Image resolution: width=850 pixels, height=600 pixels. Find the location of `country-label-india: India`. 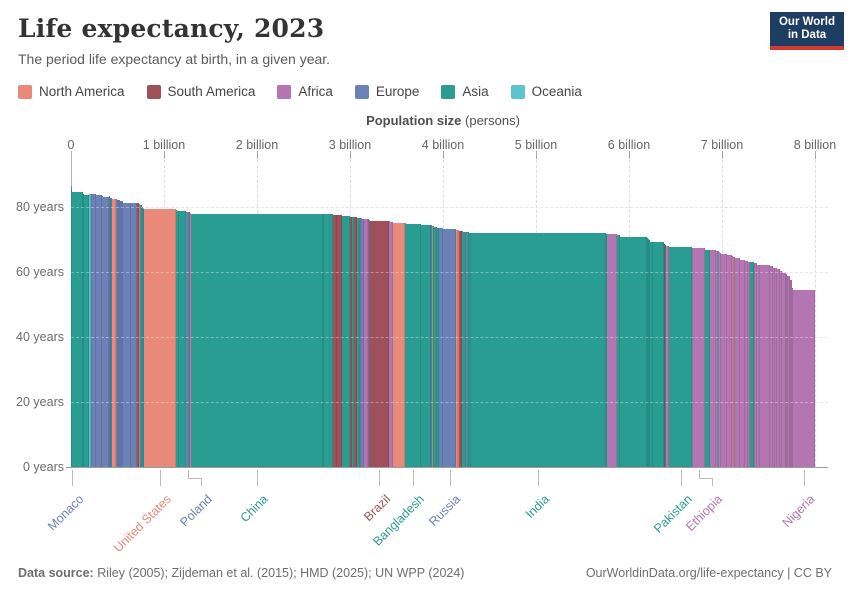

country-label-india: India is located at coordinates (538, 507).